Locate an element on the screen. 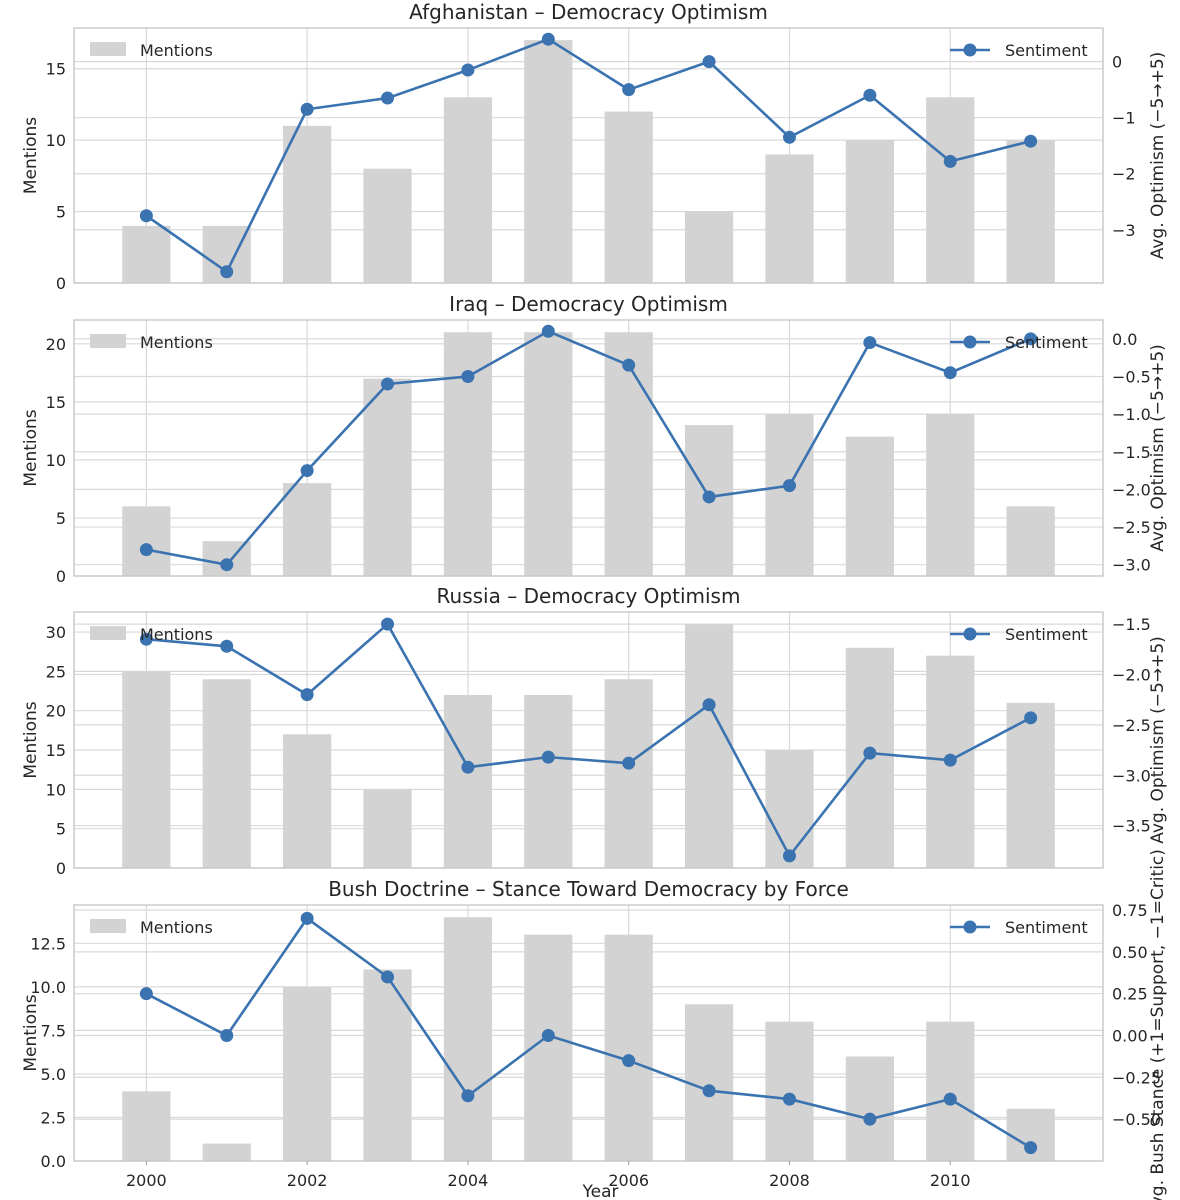  y2-tick-label: −0.50 is located at coordinates (1136, 1119).